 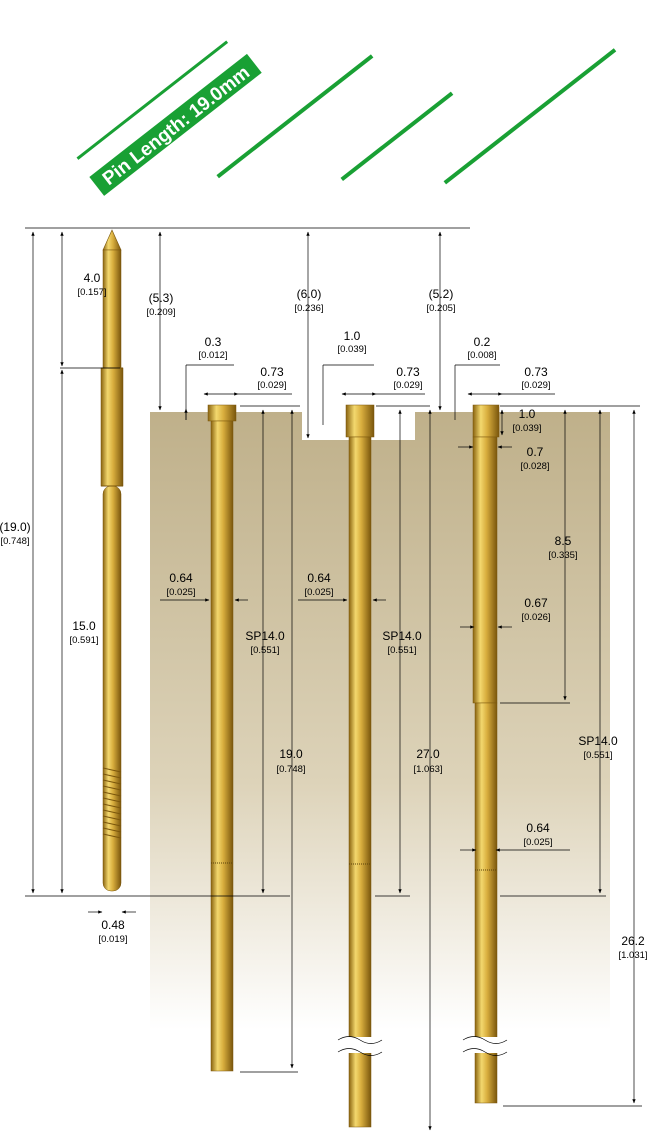 What do you see at coordinates (265, 636) in the screenshot?
I see `dim-sp14a-value: SP14.0` at bounding box center [265, 636].